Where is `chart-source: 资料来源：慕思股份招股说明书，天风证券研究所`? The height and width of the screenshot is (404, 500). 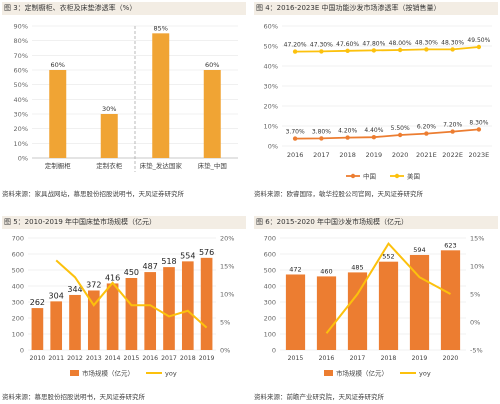
chart-source: 资料来源：慕思股份招股说明书，天风证券研究所 is located at coordinates (73, 397).